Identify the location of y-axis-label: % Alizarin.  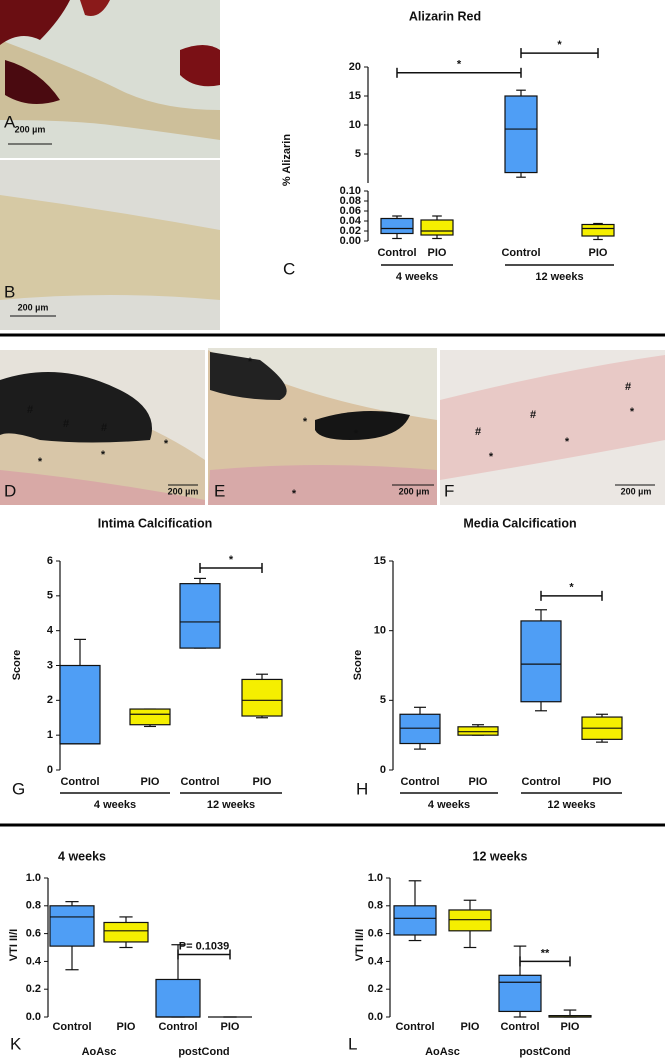
(287, 160).